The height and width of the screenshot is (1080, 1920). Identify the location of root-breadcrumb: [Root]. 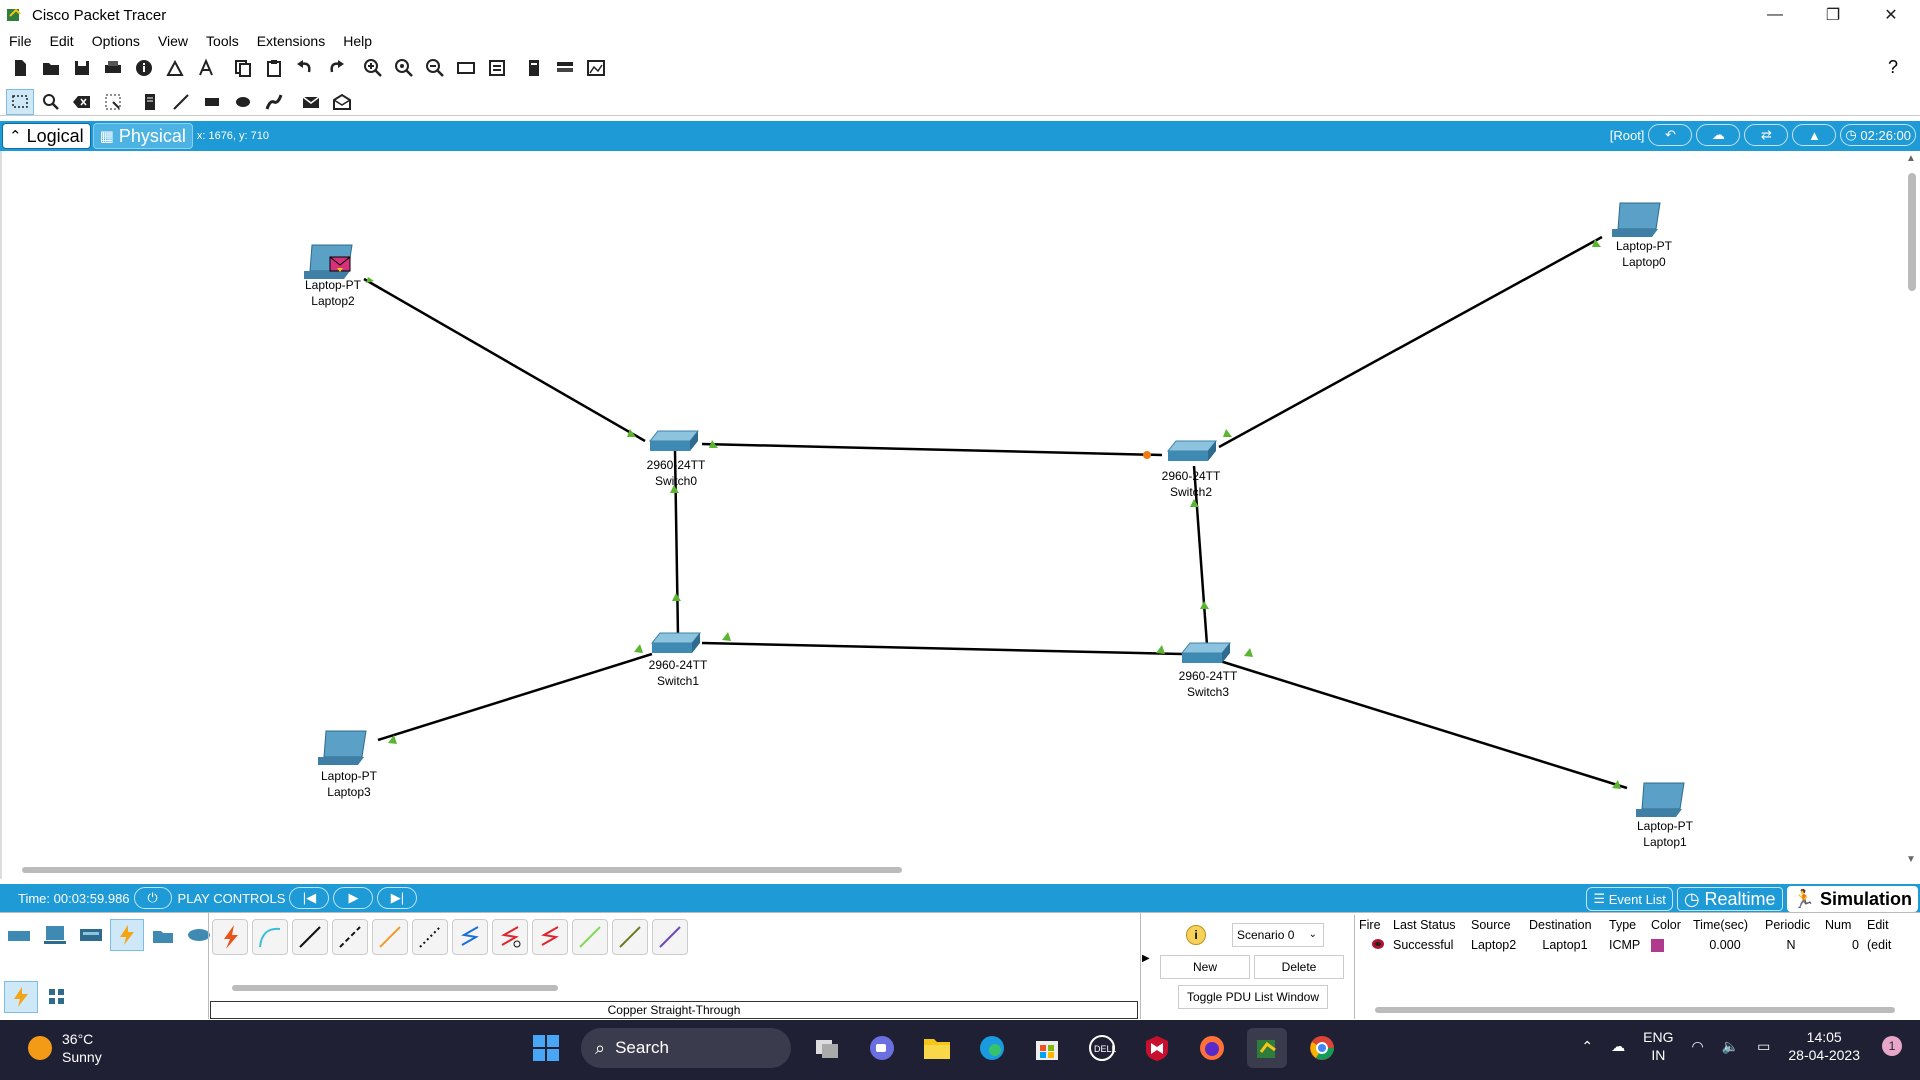
(1627, 135).